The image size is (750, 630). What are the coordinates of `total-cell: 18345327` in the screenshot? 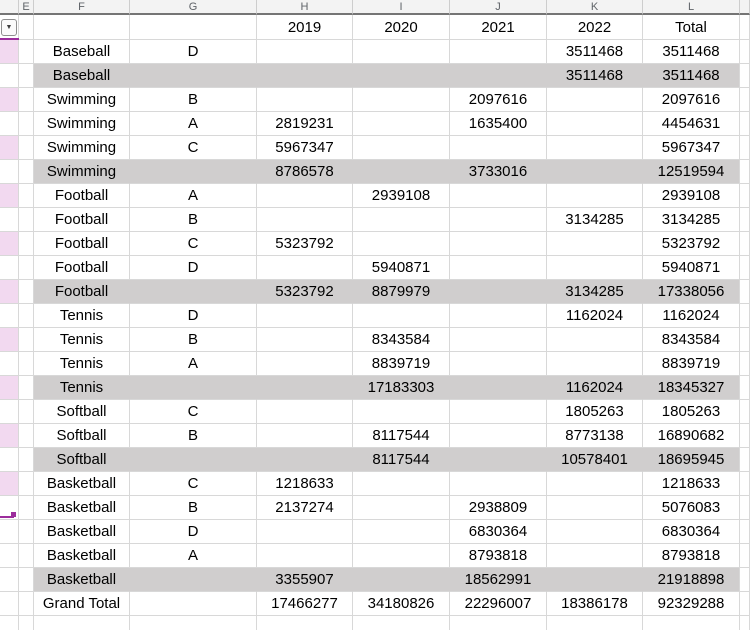 It's located at (691, 388).